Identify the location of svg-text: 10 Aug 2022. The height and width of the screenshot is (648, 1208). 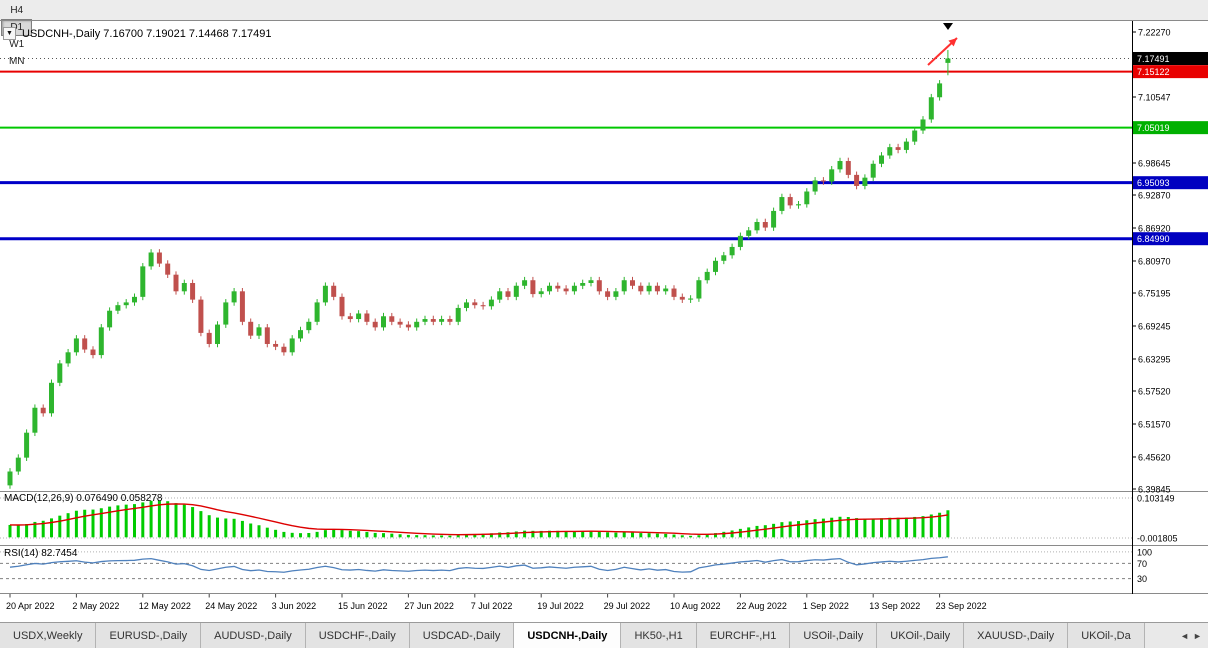
(695, 606).